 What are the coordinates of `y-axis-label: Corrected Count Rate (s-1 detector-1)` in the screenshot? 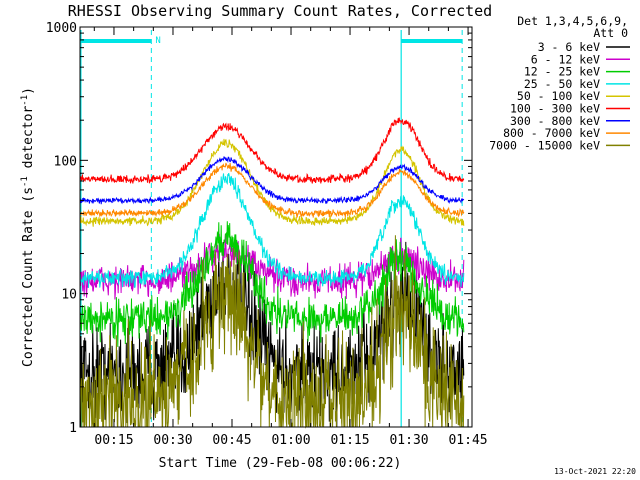 It's located at (28, 227).